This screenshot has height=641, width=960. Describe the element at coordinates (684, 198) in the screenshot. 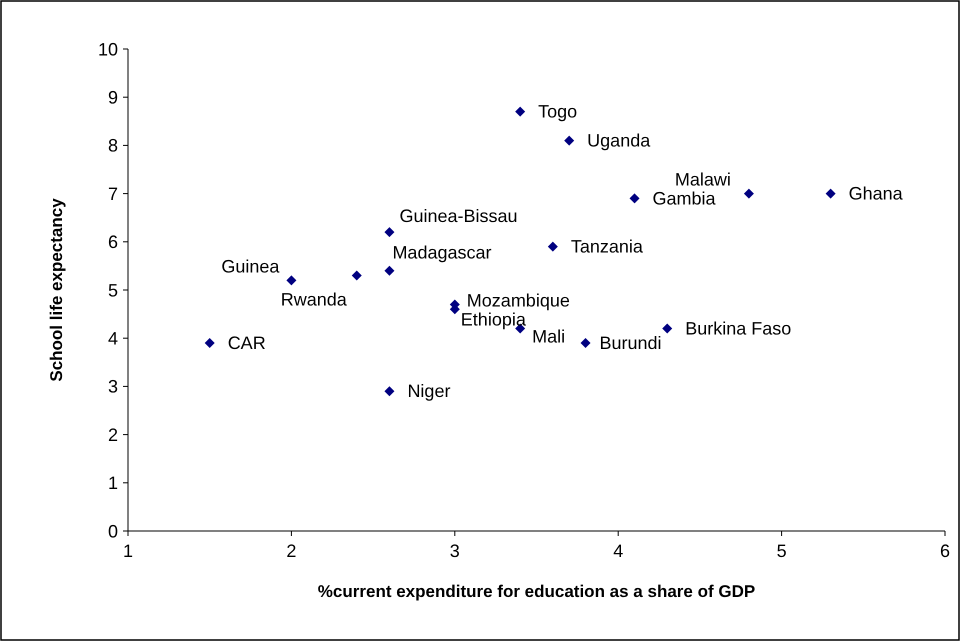

I see `annotation: Gambia` at that location.